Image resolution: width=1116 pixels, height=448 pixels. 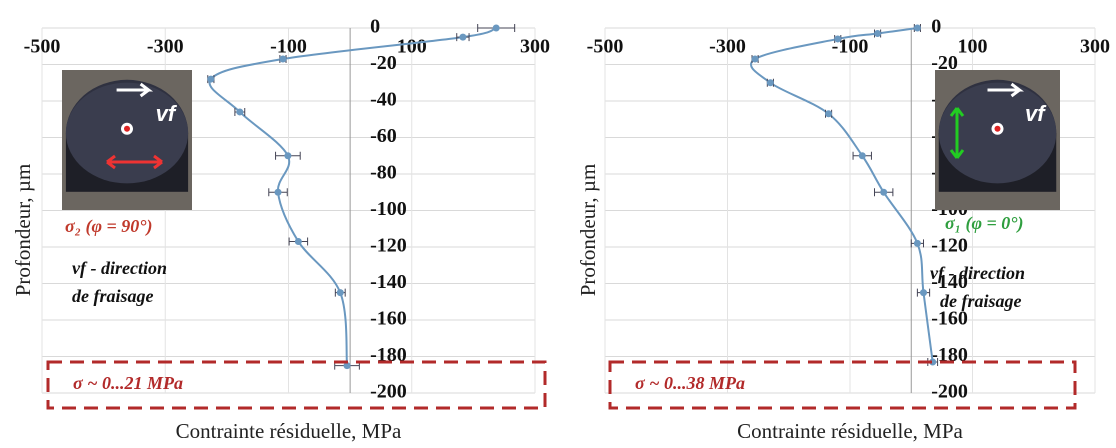 I want to click on y-tick-label: -100, so click(x=388, y=209).